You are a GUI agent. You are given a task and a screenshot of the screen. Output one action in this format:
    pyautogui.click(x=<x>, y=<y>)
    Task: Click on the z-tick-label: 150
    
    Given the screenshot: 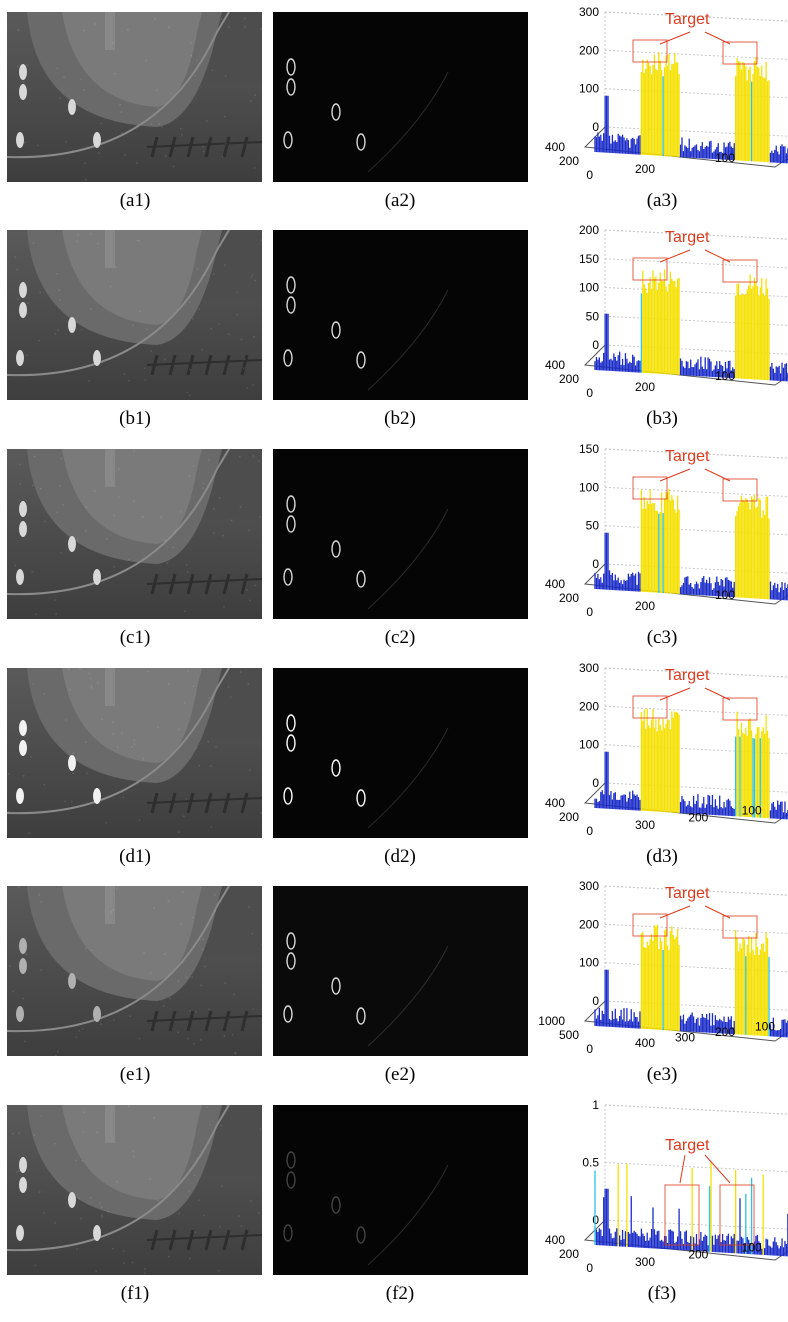 What is the action you would take?
    pyautogui.click(x=589, y=259)
    